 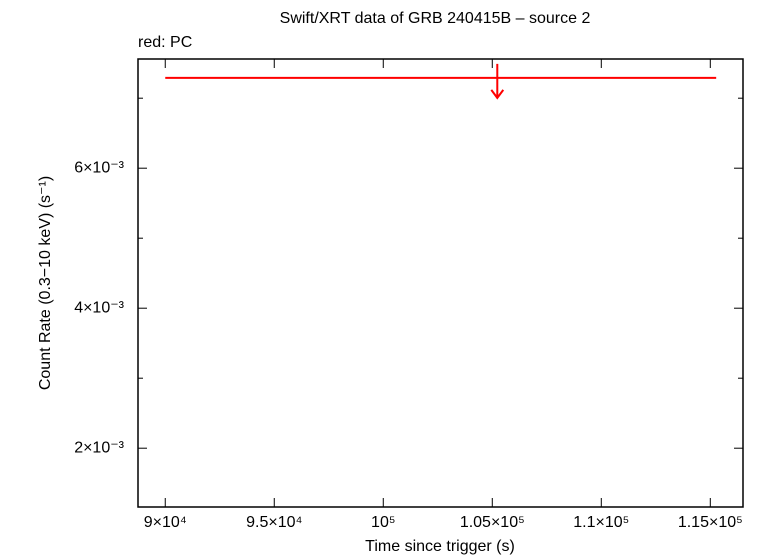 What do you see at coordinates (710, 522) in the screenshot?
I see `x-tick-label: 1.15×10⁵` at bounding box center [710, 522].